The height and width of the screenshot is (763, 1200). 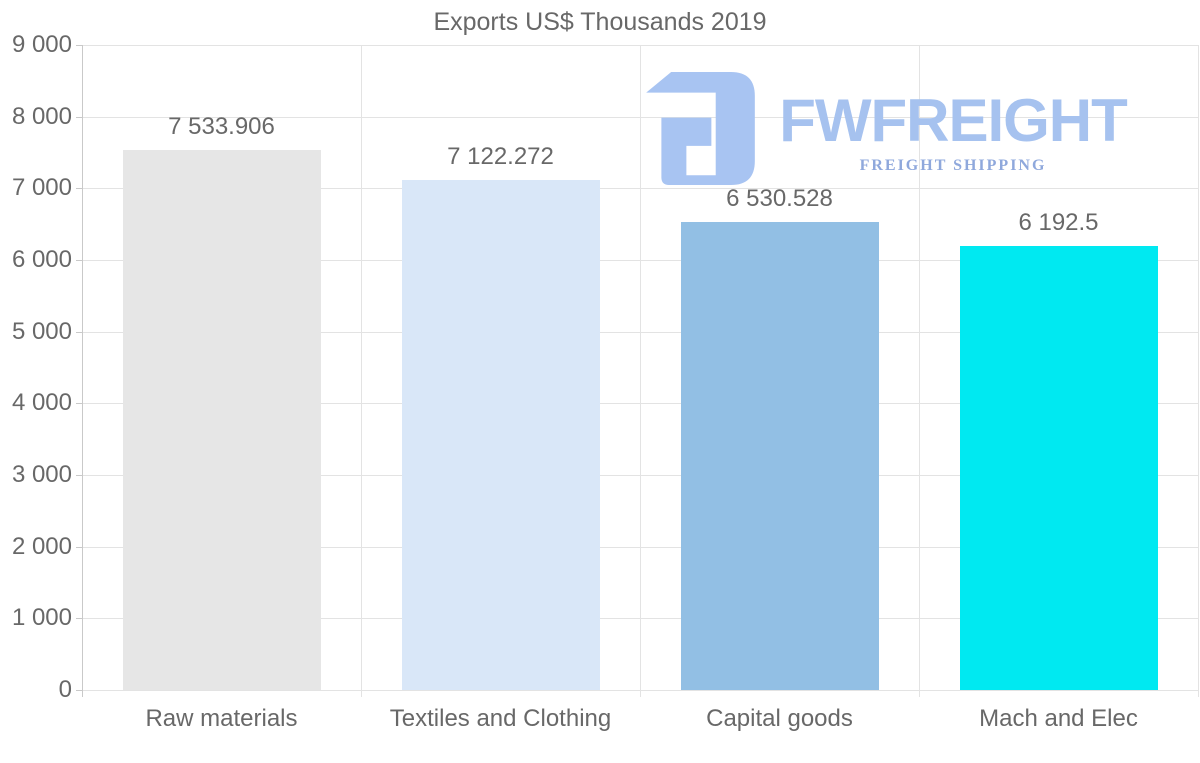 What do you see at coordinates (41, 331) in the screenshot?
I see `y-axis-label: 5 000` at bounding box center [41, 331].